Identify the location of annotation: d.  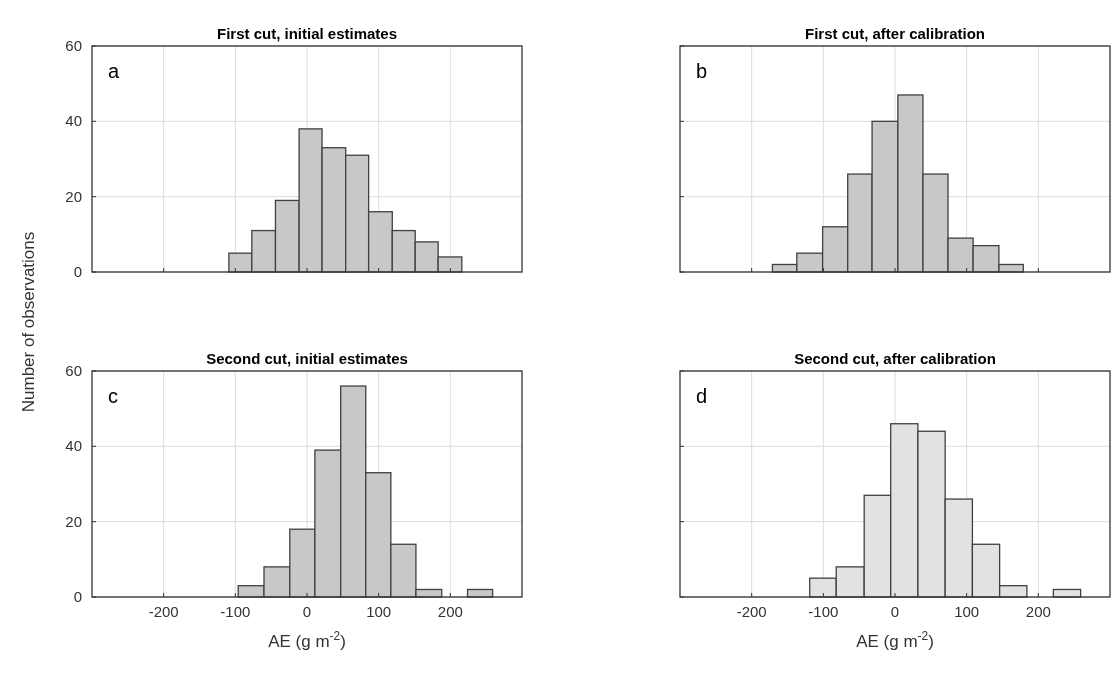
(702, 396).